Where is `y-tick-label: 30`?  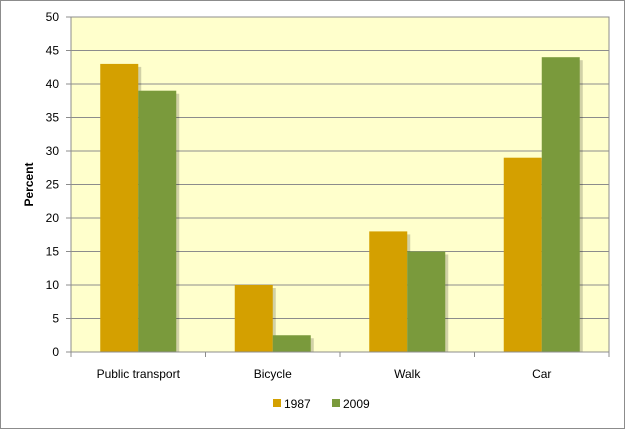 y-tick-label: 30 is located at coordinates (53, 151).